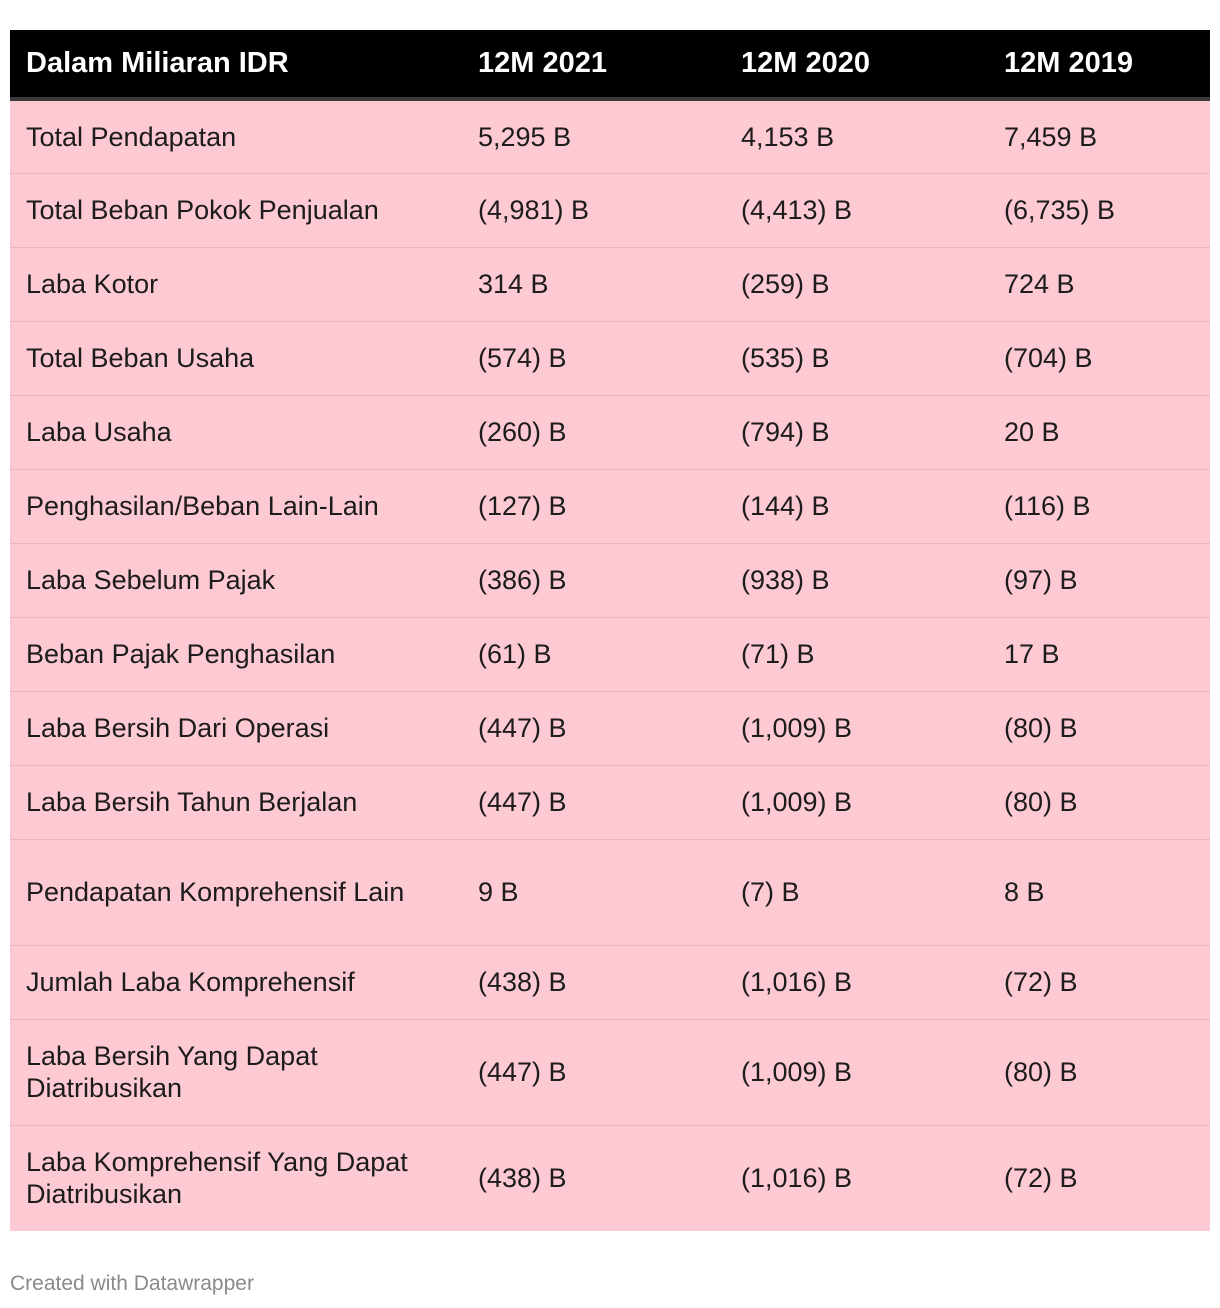  I want to click on row-label: Total Beban Usaha, so click(236, 358).